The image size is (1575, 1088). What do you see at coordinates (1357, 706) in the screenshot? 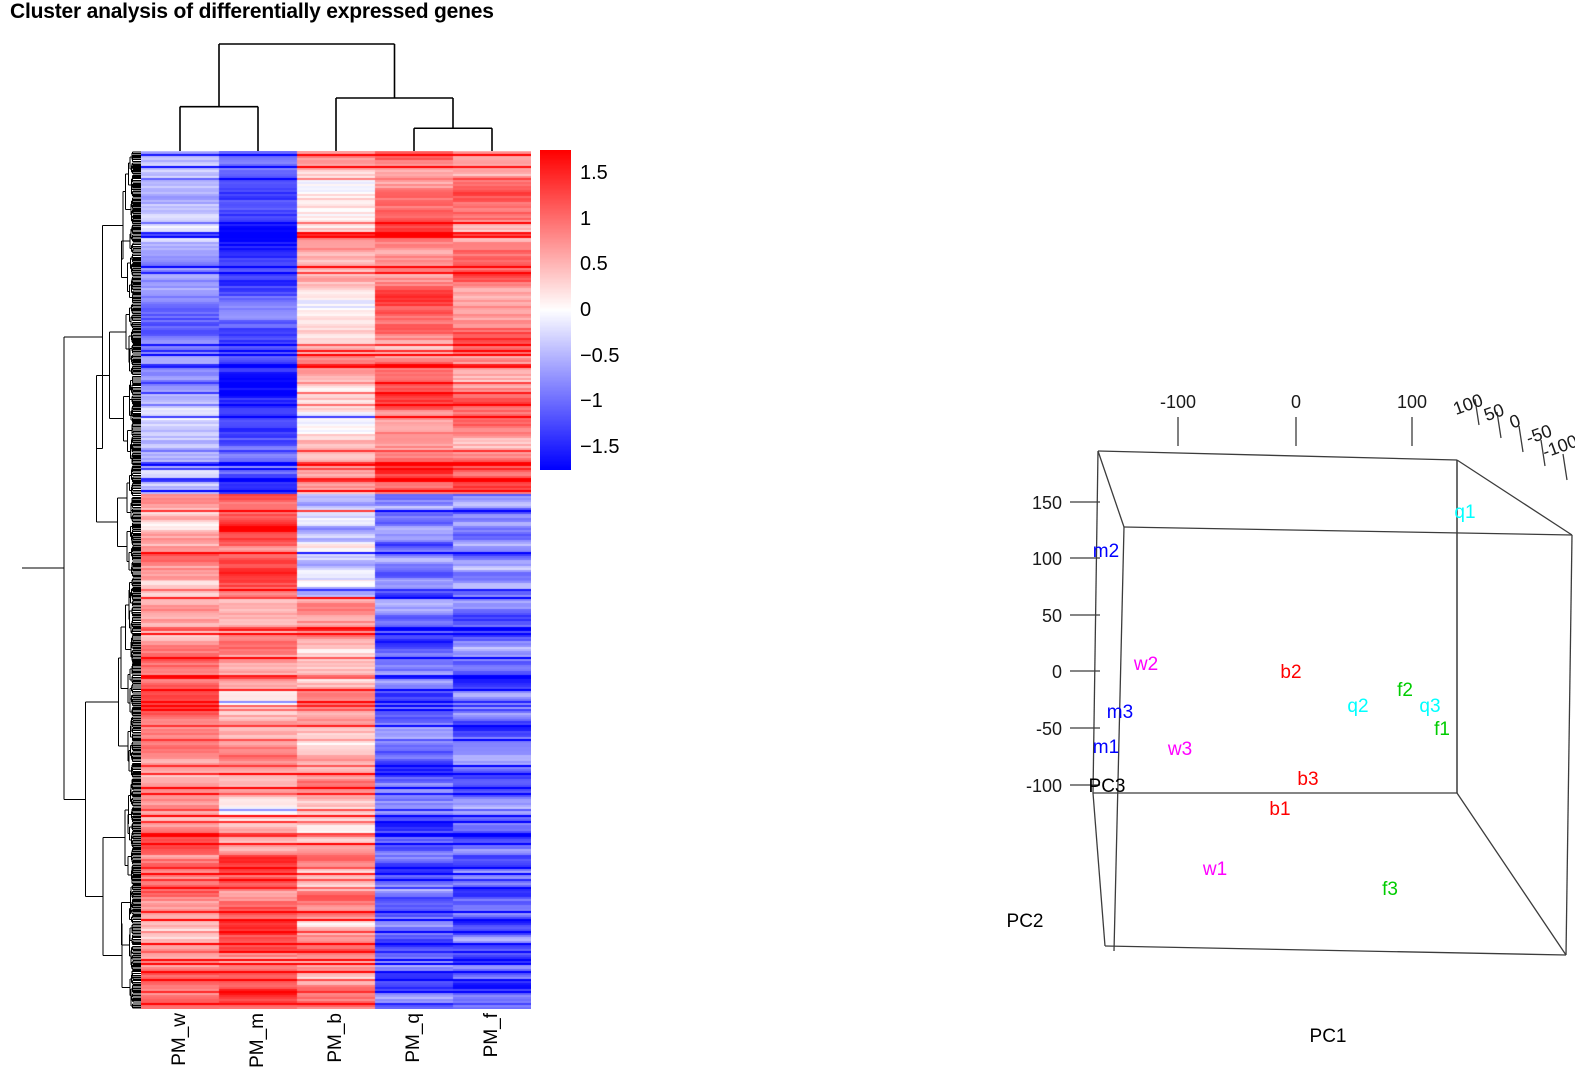
I see `pca-point-q2: q2` at bounding box center [1357, 706].